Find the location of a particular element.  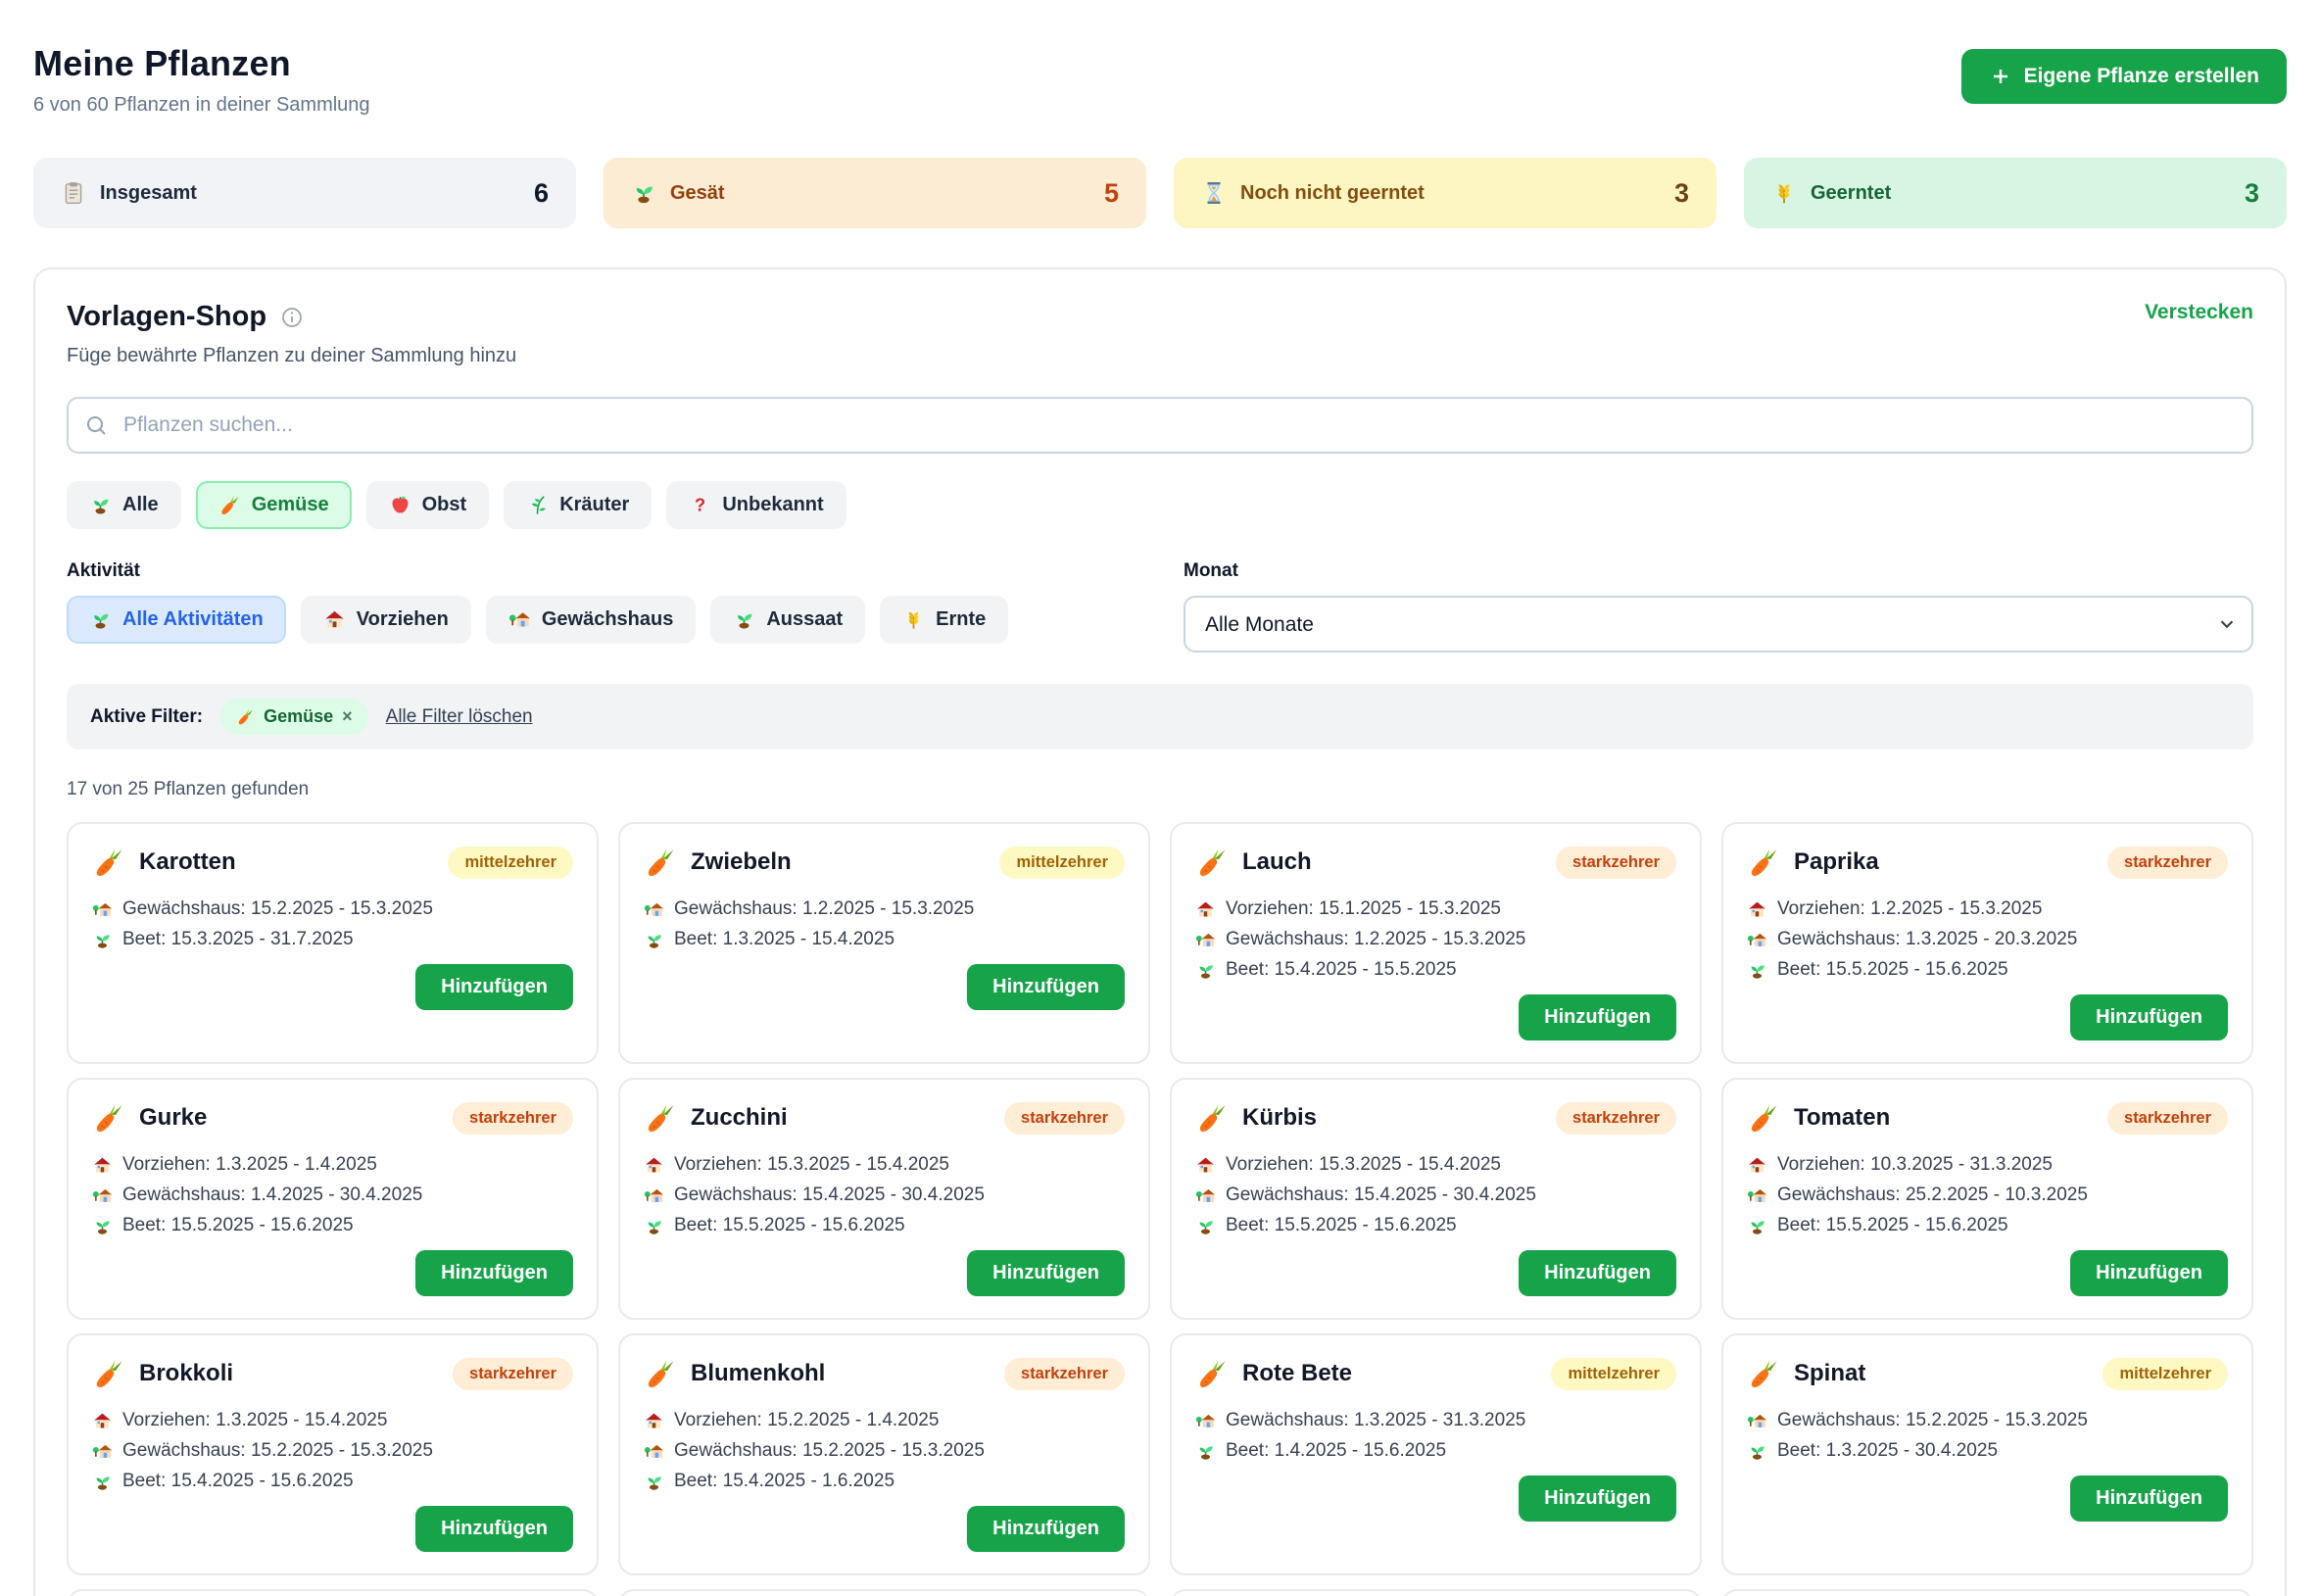

category-chip-gem-se: Gemüse is located at coordinates (274, 505).